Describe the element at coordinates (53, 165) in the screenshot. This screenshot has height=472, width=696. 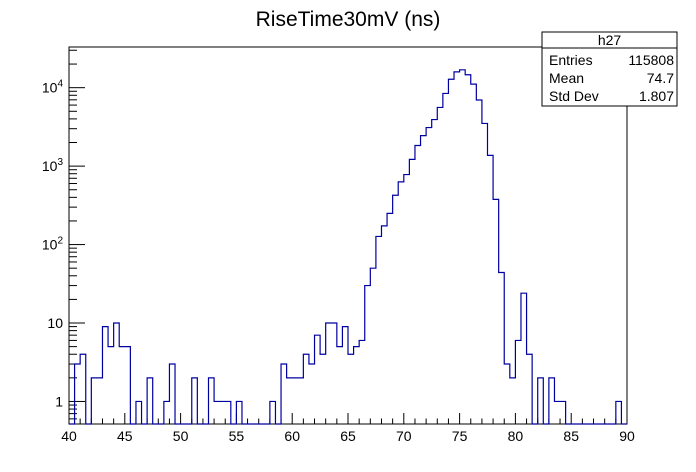
I see `y-tick-label: 10³` at that location.